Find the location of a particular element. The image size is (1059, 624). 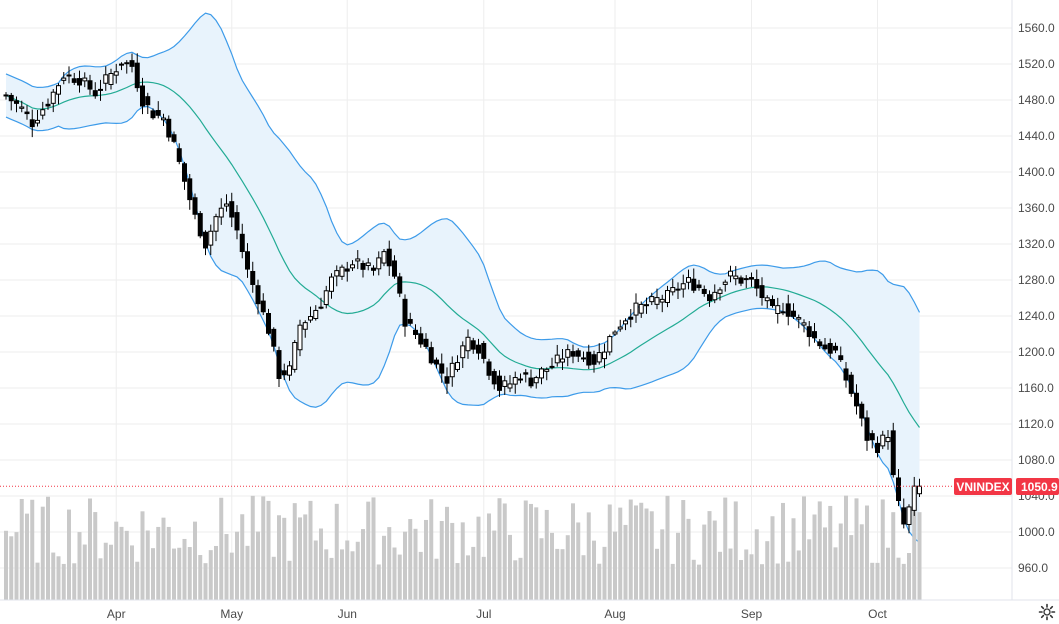

time-axis: Apr May Jun Jul Aug Sep Oct is located at coordinates (497, 614).